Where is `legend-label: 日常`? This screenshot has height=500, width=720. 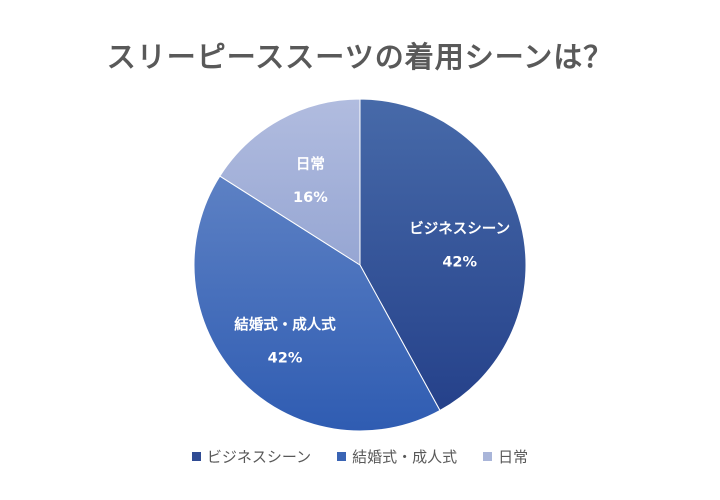
legend-label: 日常 is located at coordinates (513, 457).